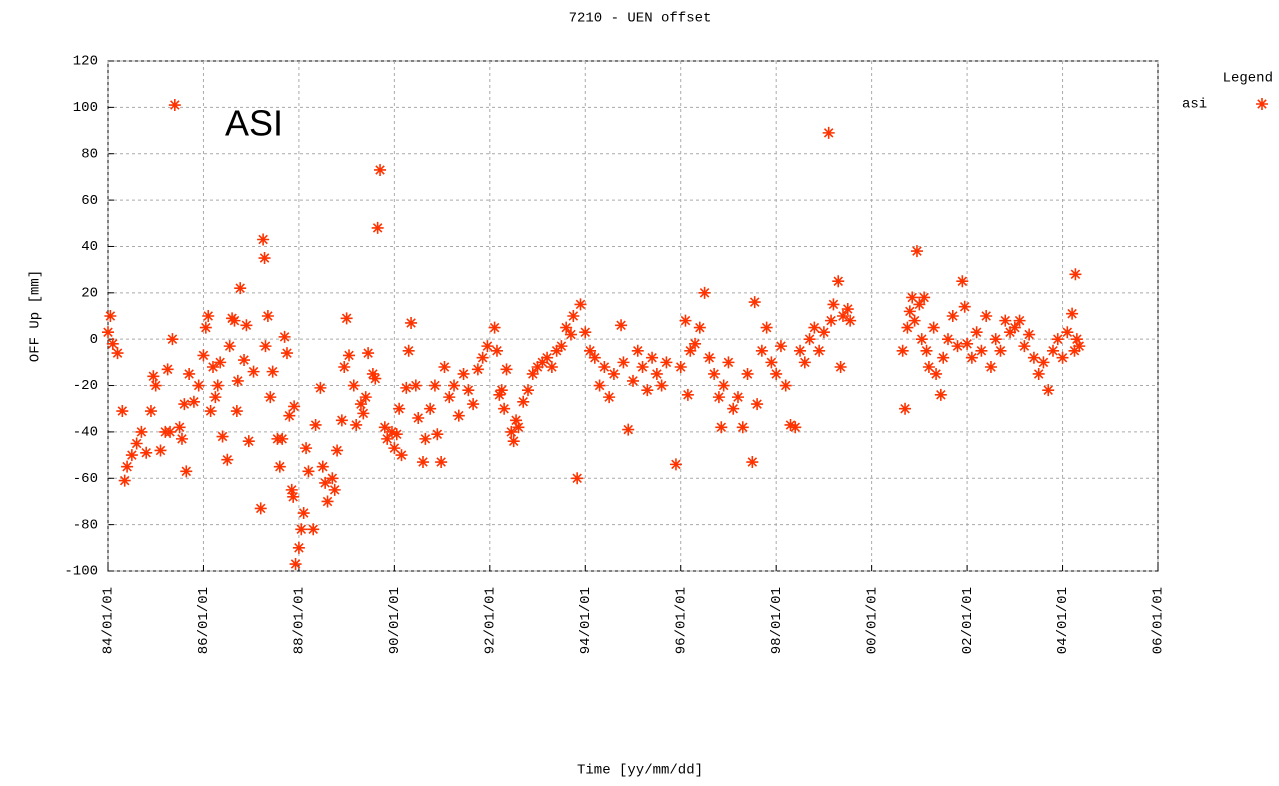  I want to click on y-tick-label: 100, so click(85, 108).